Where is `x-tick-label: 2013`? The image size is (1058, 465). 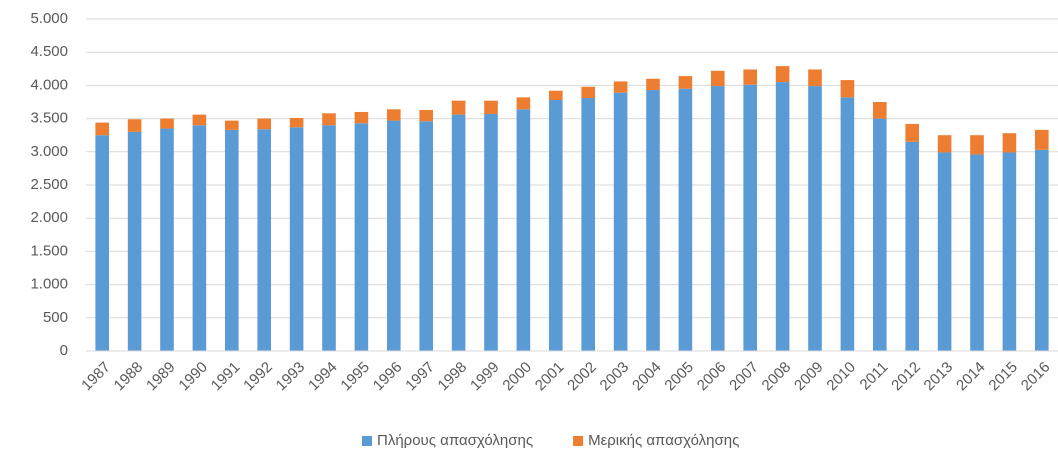
x-tick-label: 2013 is located at coordinates (939, 377).